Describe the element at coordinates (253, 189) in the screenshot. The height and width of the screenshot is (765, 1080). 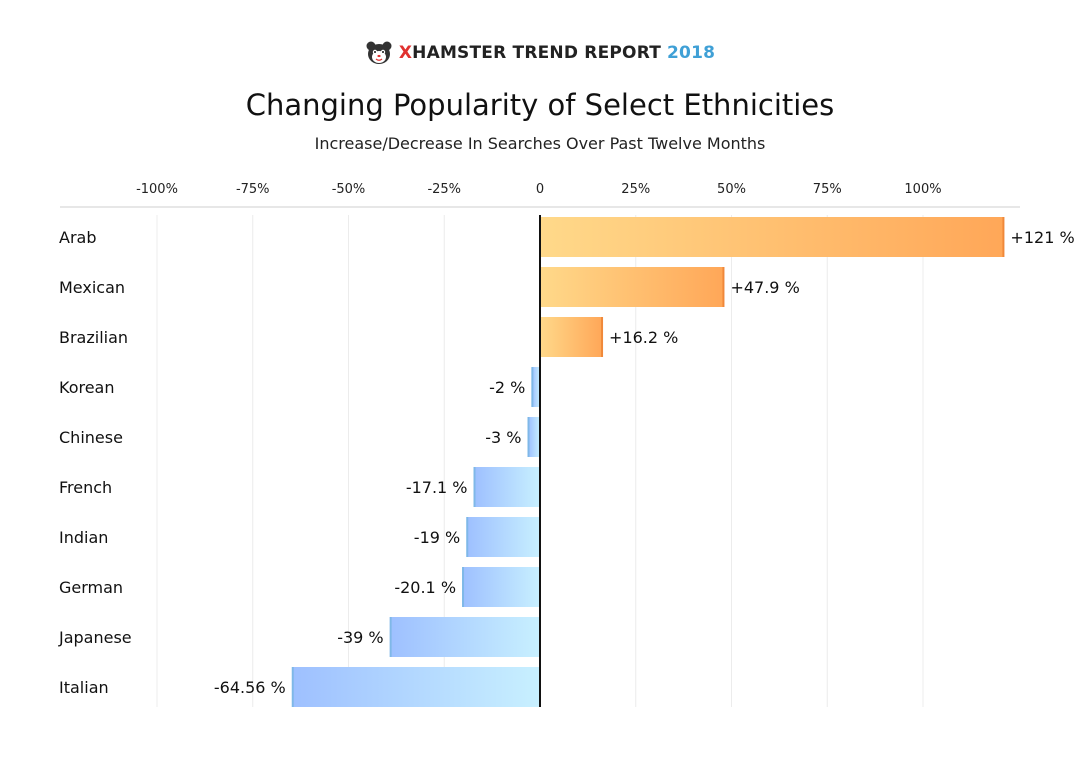
I see `x-tick-label: -75%` at that location.